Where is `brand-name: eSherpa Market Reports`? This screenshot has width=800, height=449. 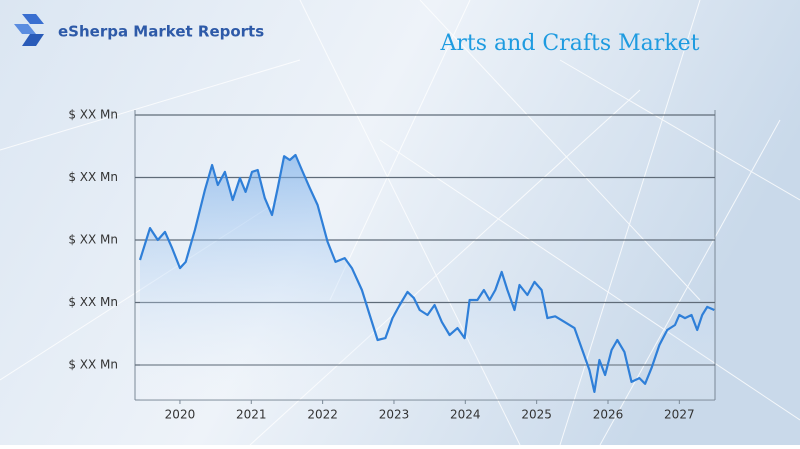
brand-name: eSherpa Market Reports is located at coordinates (161, 32).